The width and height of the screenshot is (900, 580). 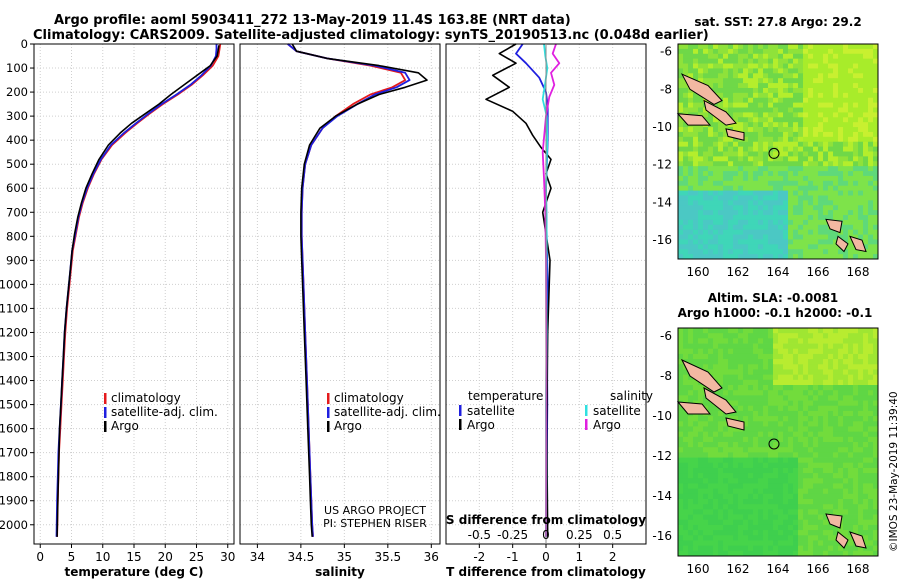 I want to click on island-shape, so click(x=834, y=521).